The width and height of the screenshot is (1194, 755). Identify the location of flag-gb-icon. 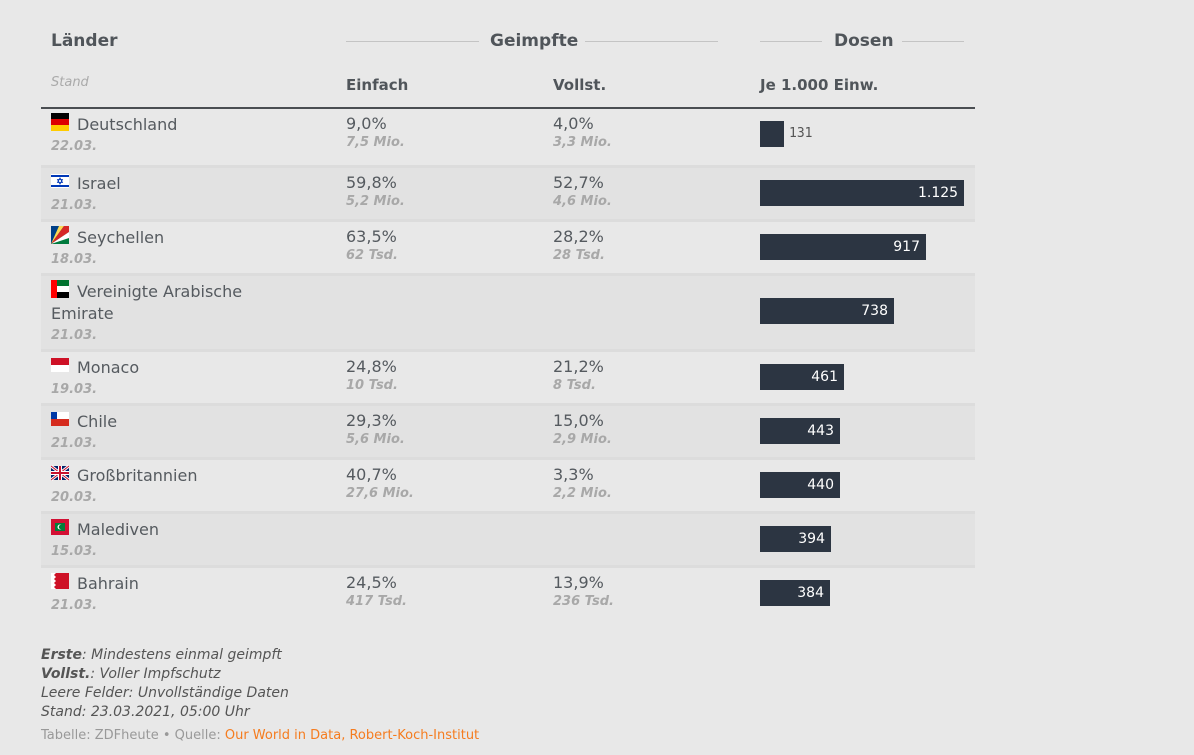
(60, 473).